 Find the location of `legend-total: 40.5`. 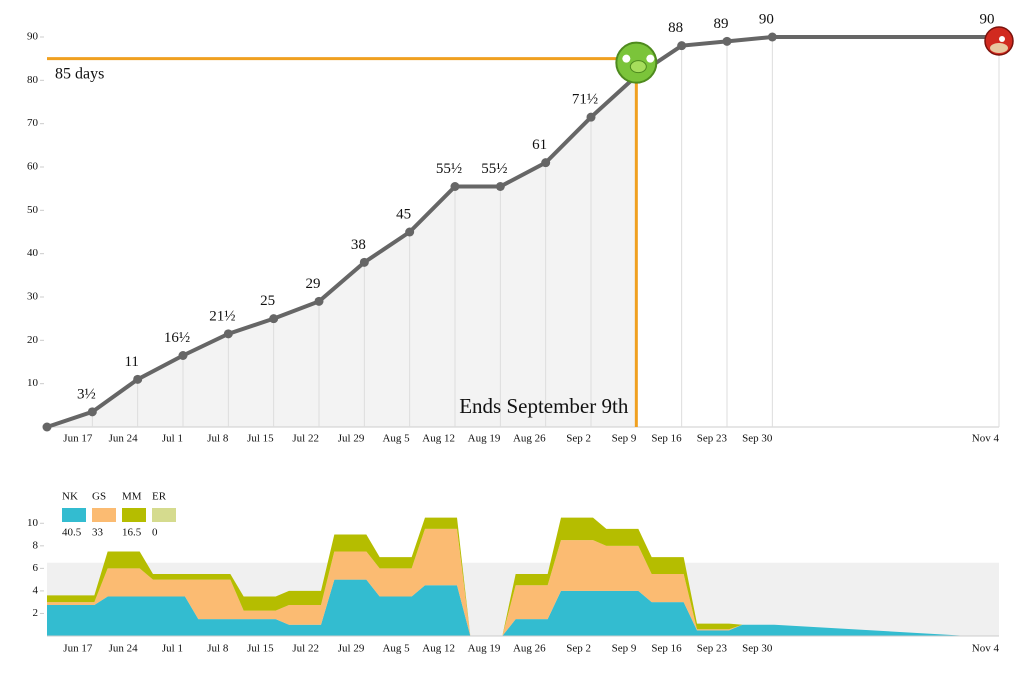

legend-total: 40.5 is located at coordinates (72, 533).